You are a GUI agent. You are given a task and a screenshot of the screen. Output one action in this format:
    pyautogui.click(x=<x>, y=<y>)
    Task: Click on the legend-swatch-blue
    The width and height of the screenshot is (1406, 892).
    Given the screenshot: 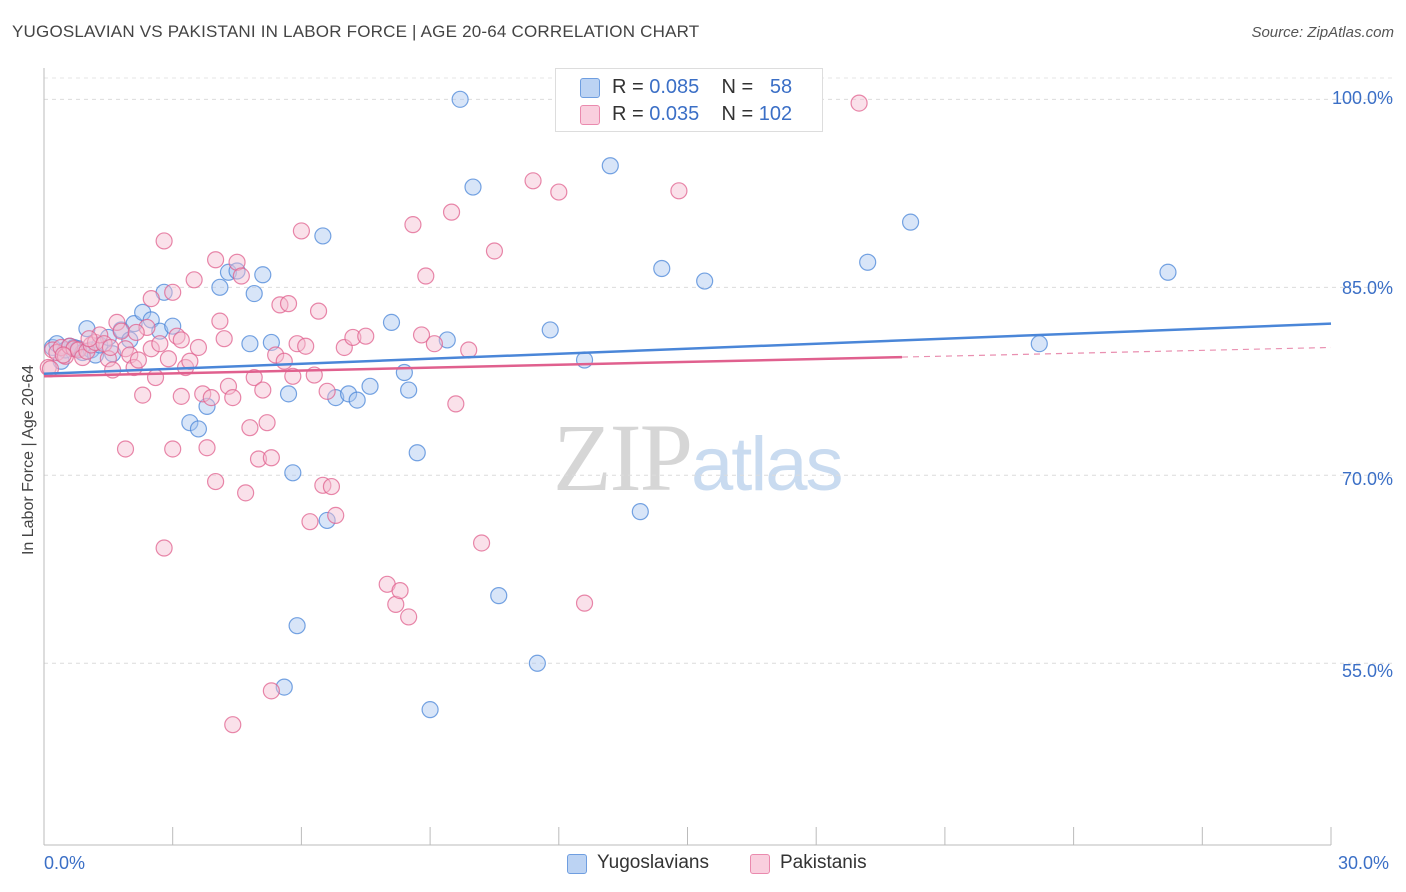 What is the action you would take?
    pyautogui.click(x=590, y=88)
    